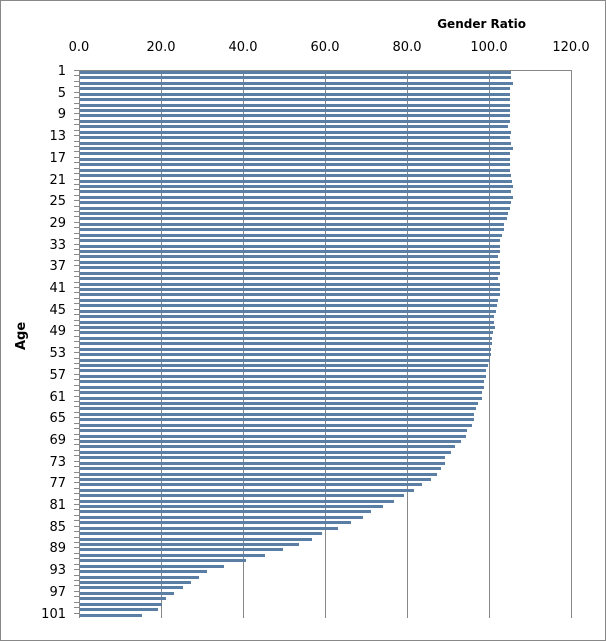  I want to click on y-tick-label: 41, so click(57, 289).